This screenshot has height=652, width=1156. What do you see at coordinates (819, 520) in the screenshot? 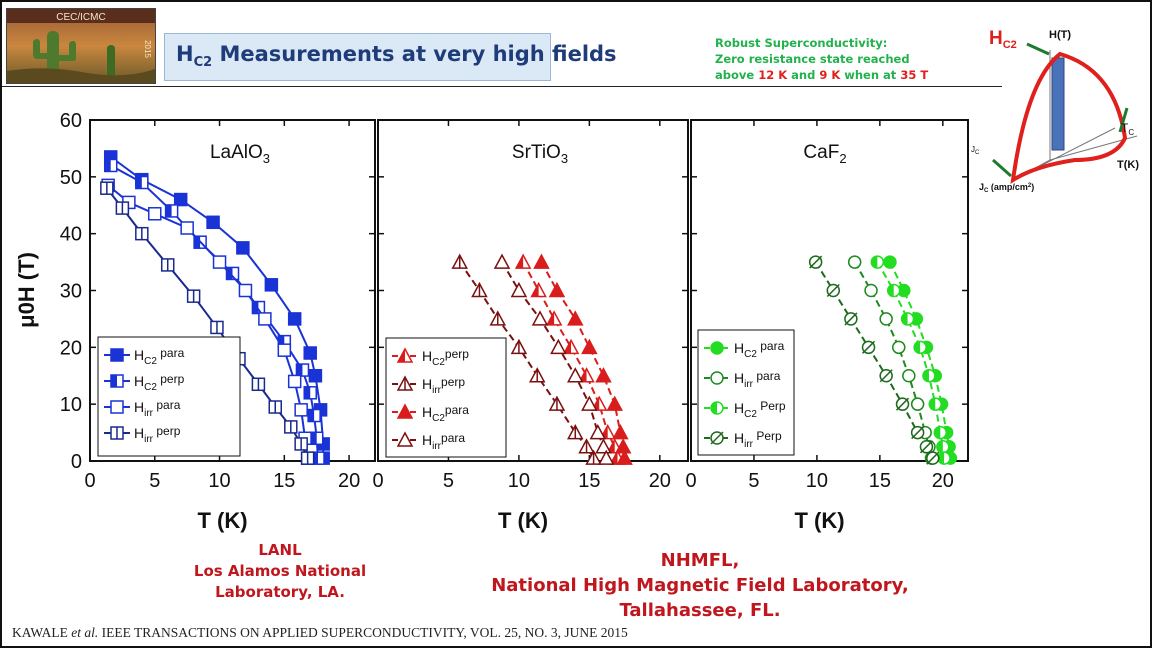
I see `x-axis-label: T (K)` at bounding box center [819, 520].